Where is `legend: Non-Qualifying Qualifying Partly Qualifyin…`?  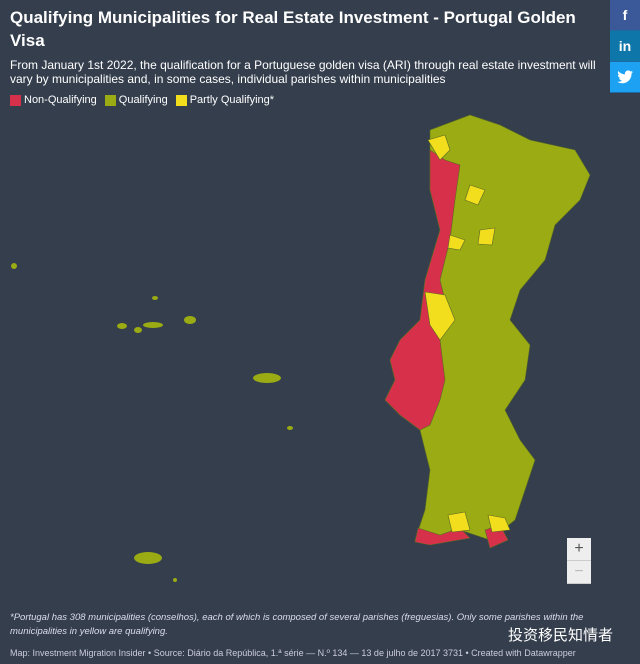
legend: Non-Qualifying Qualifying Partly Qualifyin… is located at coordinates (142, 100).